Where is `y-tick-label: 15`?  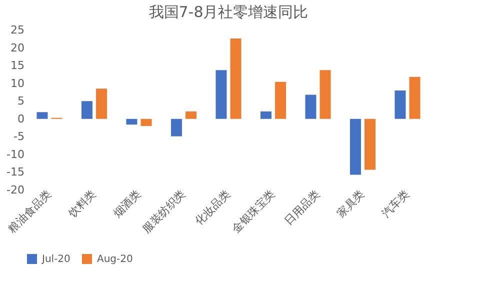 y-tick-label: 15 is located at coordinates (17, 65).